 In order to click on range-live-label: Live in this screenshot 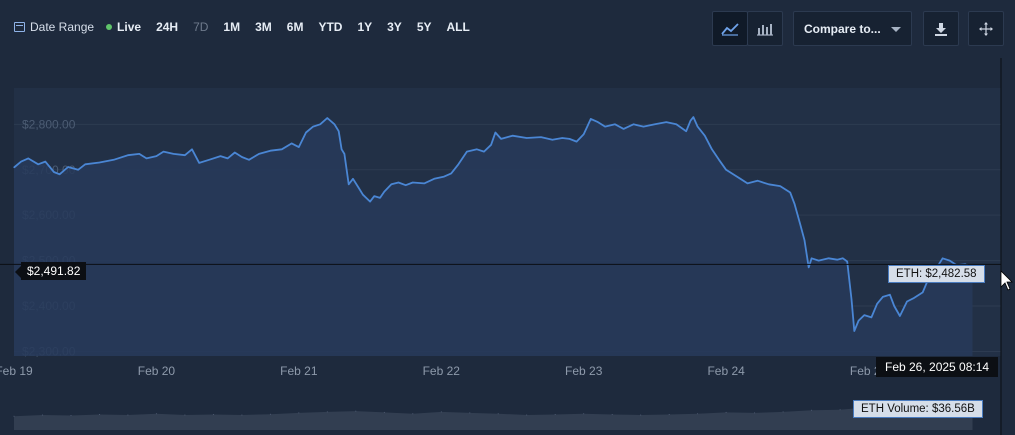, I will do `click(129, 27)`.